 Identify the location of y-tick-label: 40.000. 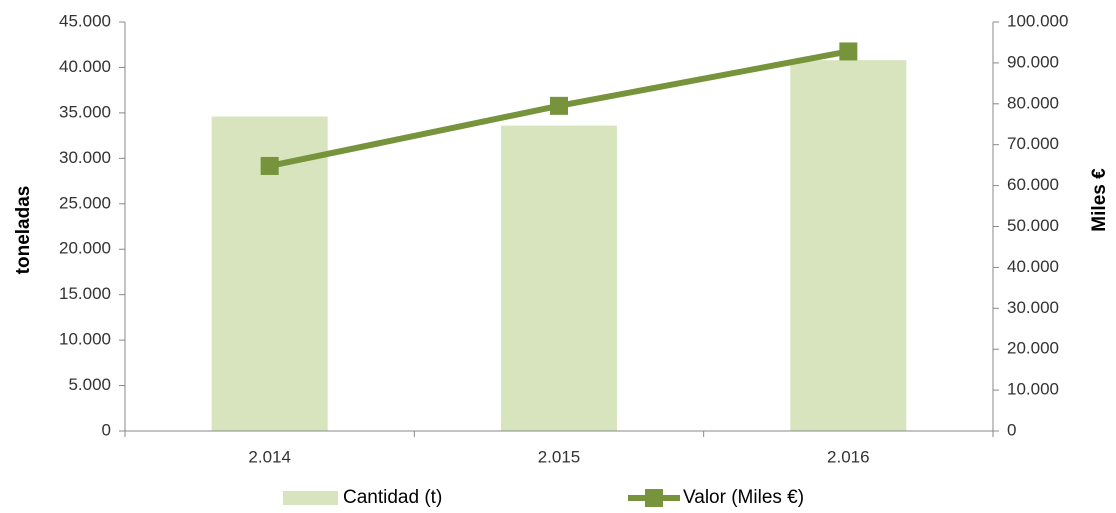
(85, 66).